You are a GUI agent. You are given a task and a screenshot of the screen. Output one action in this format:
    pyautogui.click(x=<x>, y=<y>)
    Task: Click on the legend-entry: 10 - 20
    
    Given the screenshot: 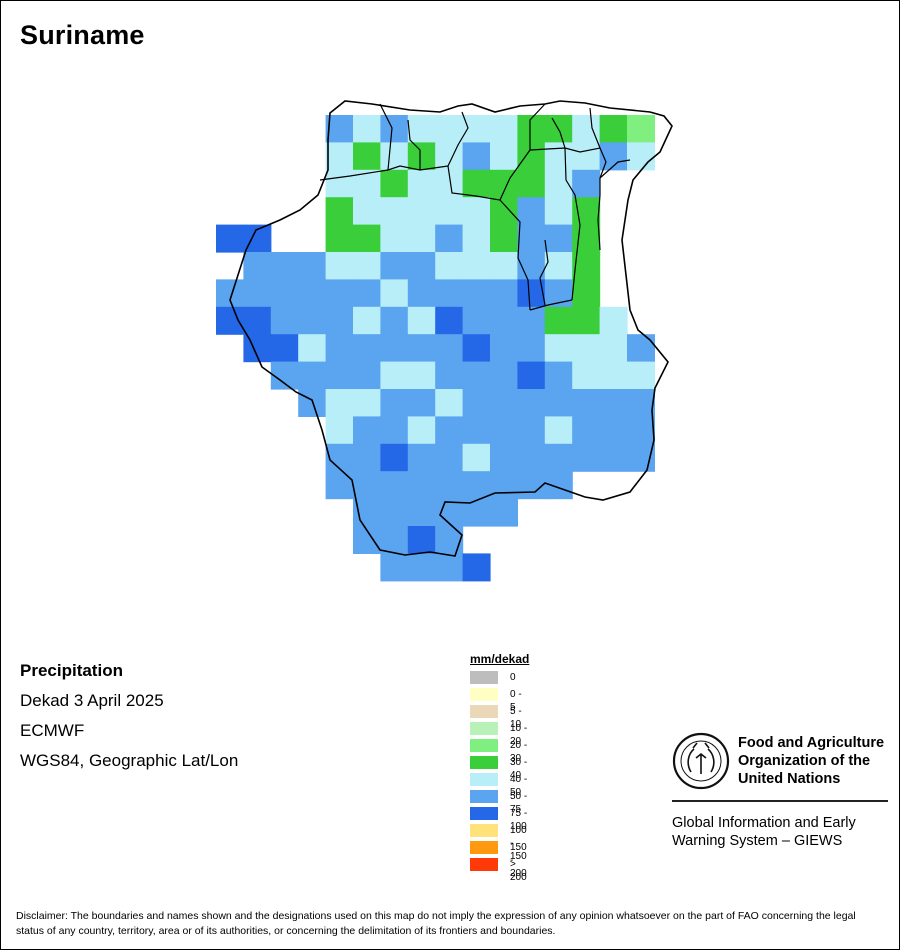 What is the action you would take?
    pyautogui.click(x=499, y=734)
    